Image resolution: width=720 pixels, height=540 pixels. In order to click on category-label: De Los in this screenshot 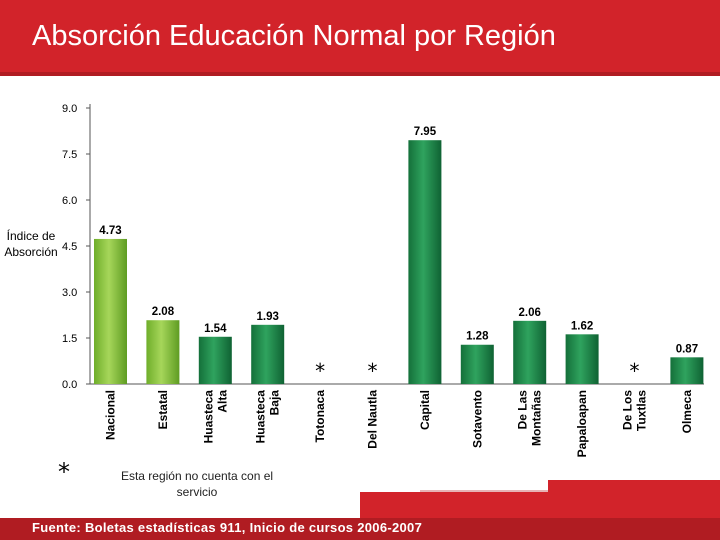, I will do `click(628, 410)`.